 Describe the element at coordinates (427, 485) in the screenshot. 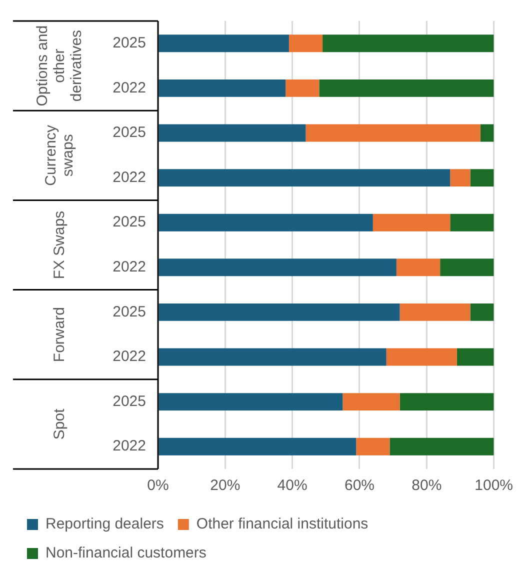

I see `x-tick-label: 80%` at that location.